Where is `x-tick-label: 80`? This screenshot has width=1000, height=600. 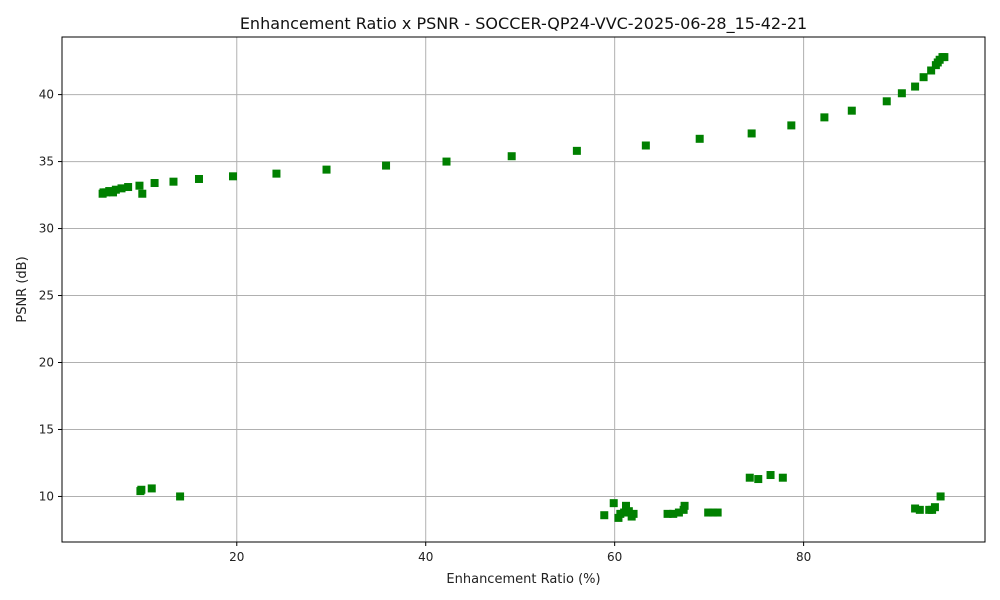 x-tick-label: 80 is located at coordinates (803, 557).